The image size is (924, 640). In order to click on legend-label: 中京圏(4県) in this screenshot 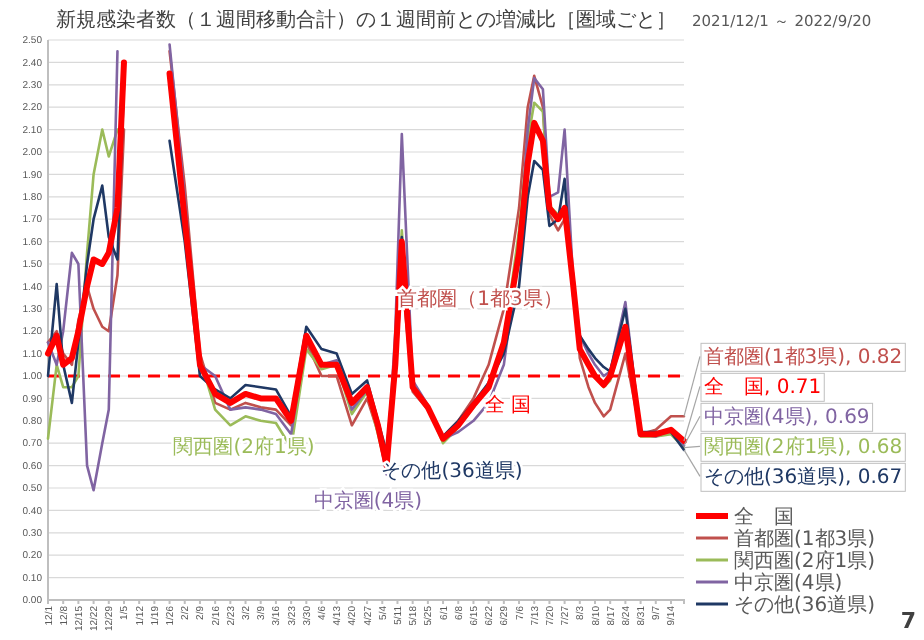, I will do `click(788, 583)`.